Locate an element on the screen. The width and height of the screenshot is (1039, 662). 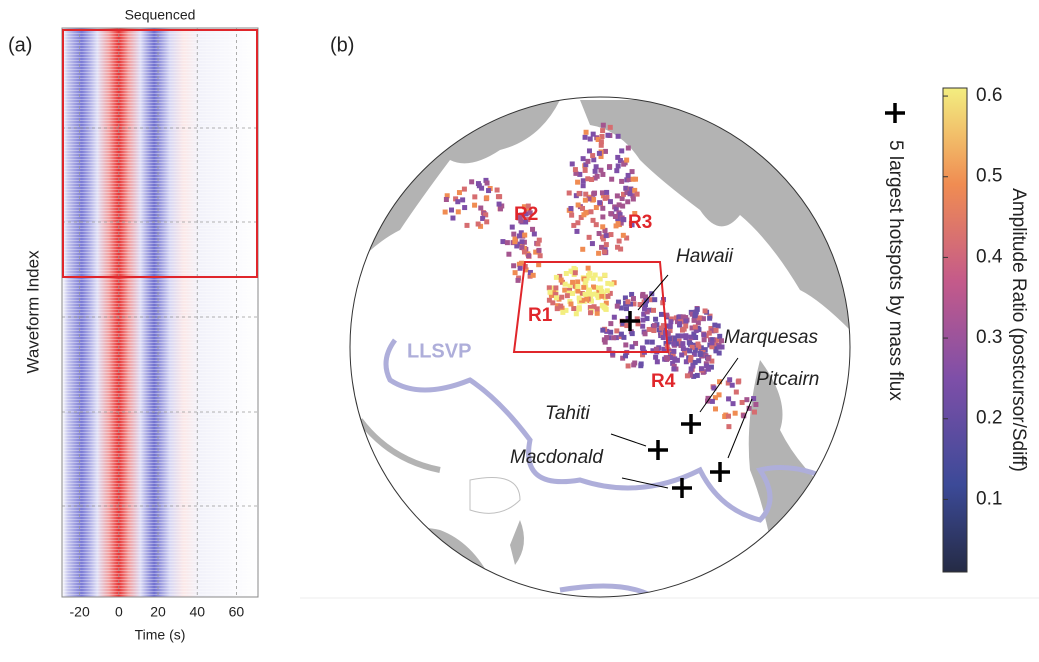
legend-label: 5 largest hotspots by mass flux is located at coordinates (895, 270).